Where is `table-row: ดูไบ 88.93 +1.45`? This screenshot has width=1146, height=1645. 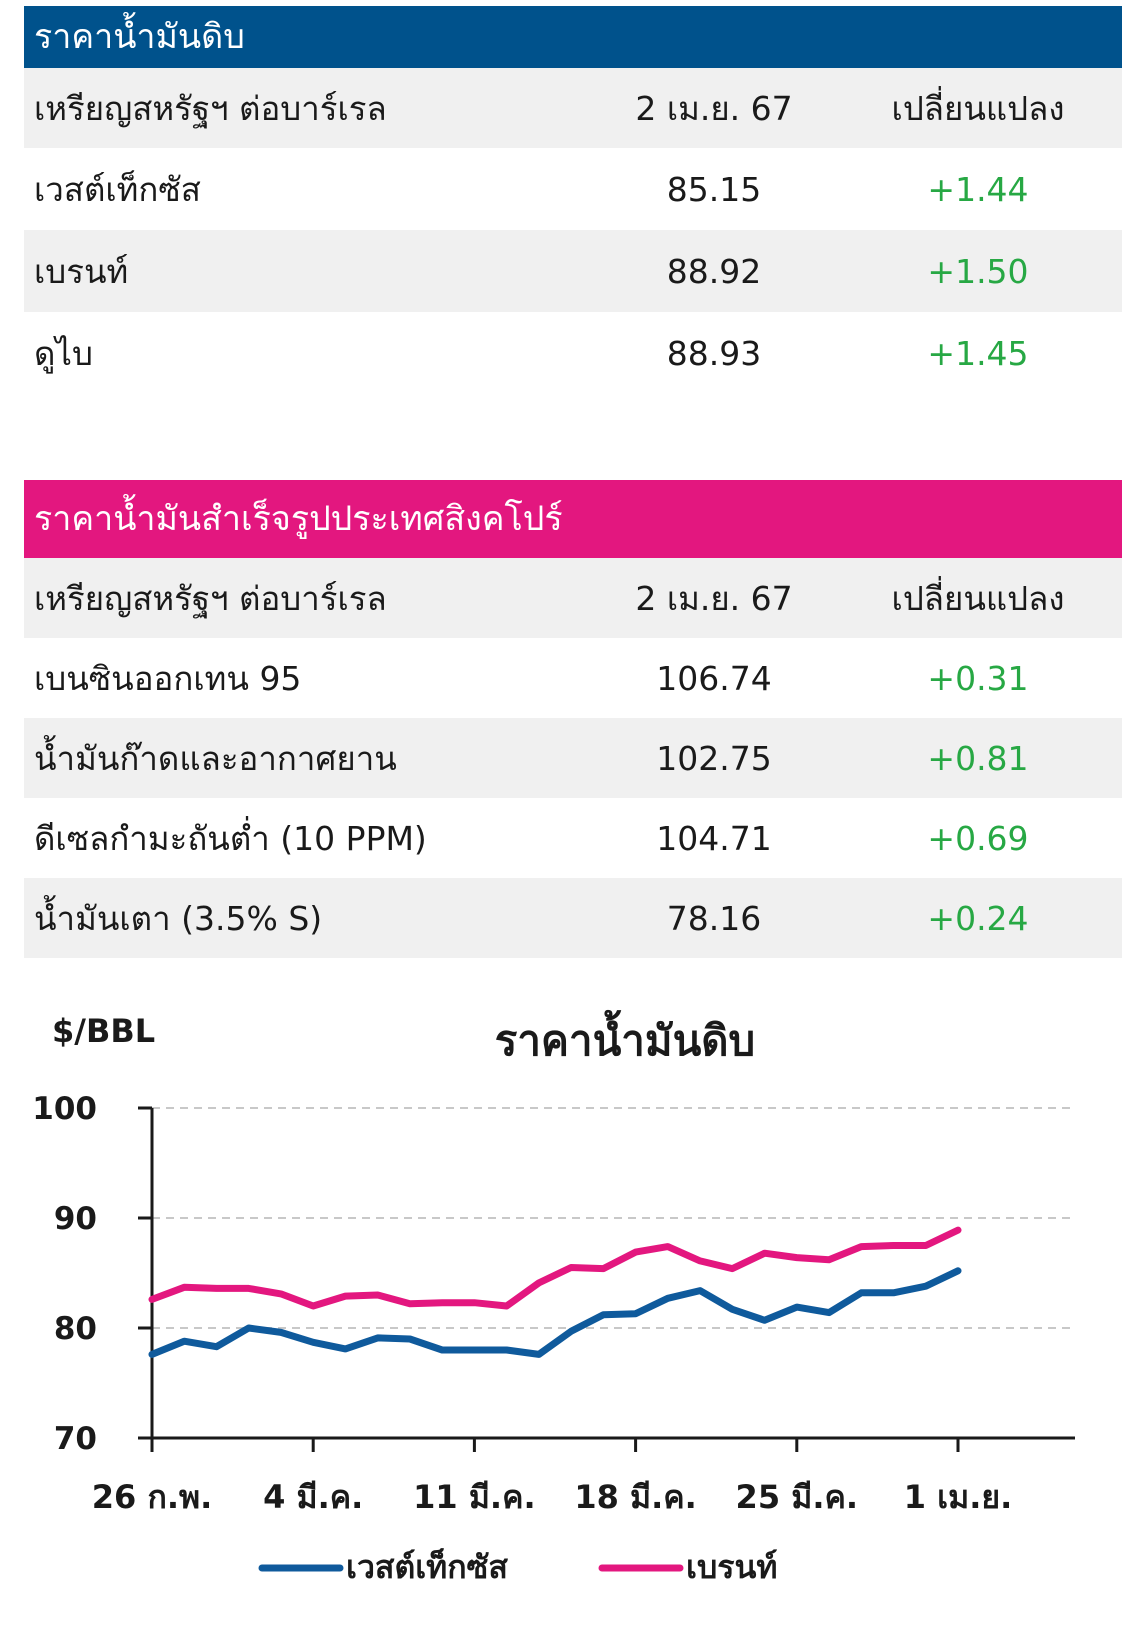 table-row: ดูไบ 88.93 +1.45 is located at coordinates (573, 353).